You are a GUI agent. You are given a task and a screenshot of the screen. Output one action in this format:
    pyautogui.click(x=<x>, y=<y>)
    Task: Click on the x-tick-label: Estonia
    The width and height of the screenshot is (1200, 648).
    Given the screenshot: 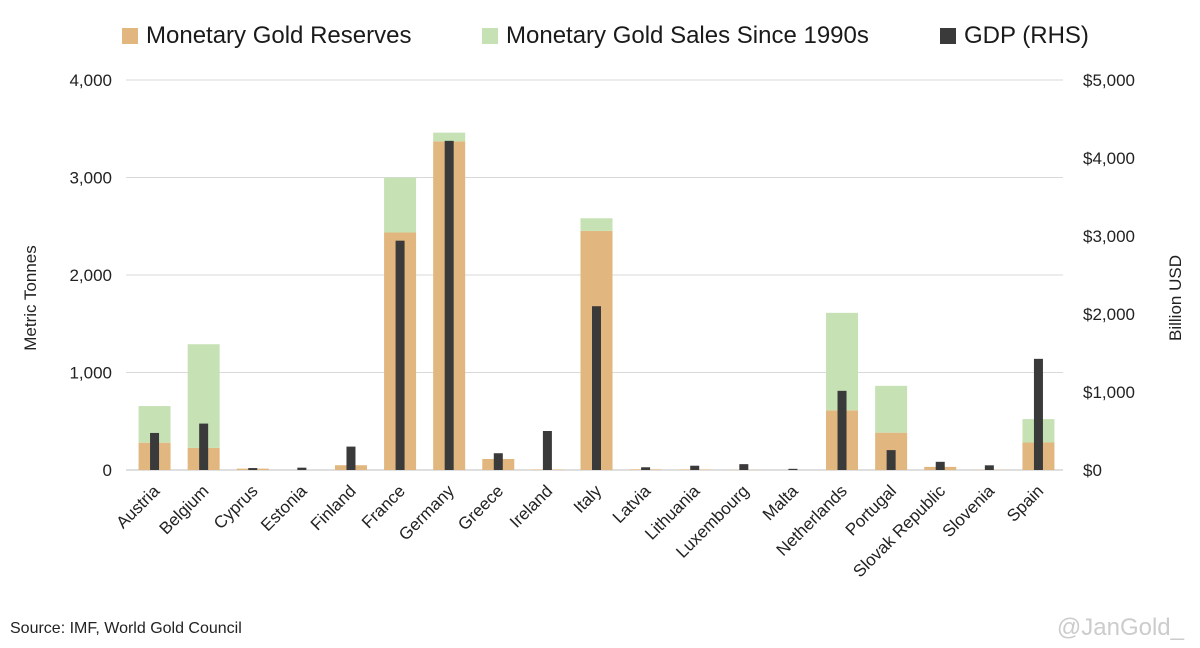 What is the action you would take?
    pyautogui.click(x=284, y=508)
    